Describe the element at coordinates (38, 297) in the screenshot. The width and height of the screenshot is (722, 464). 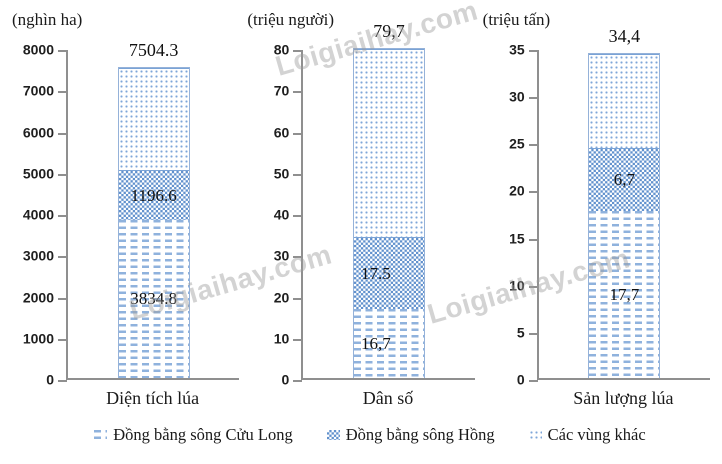
I see `y-axis-tick-label: 2000` at that location.